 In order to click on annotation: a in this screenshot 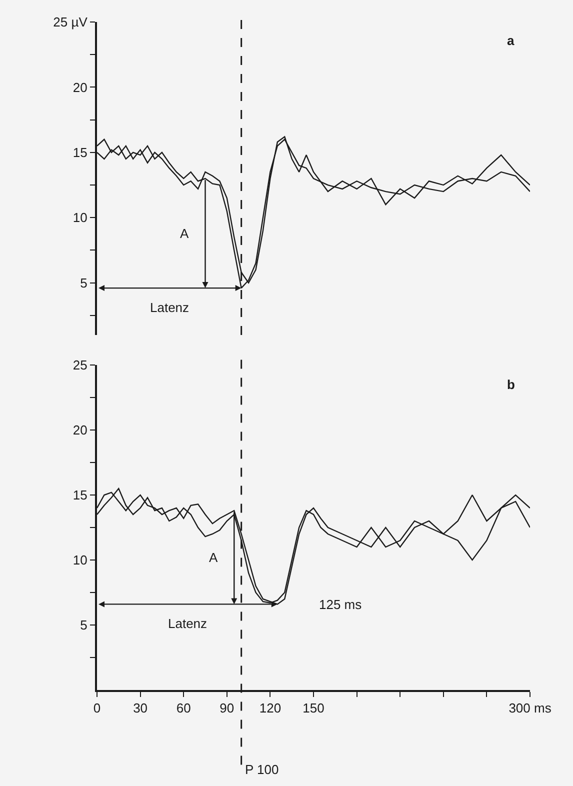, I will do `click(511, 40)`.